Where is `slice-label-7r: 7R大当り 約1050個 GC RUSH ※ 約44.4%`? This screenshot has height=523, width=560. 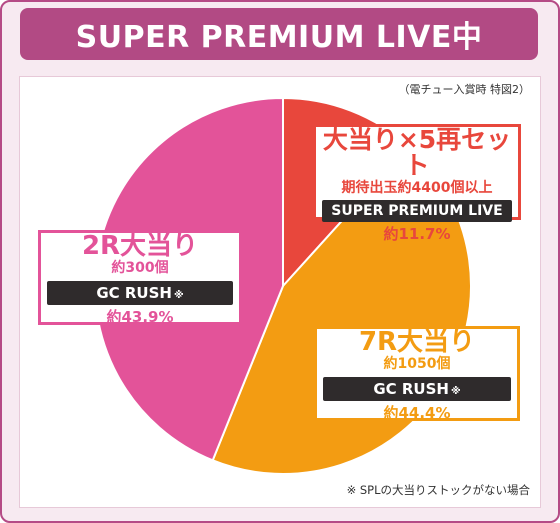
slice-label-7r: 7R大当り 約1050個 GC RUSH ※ 約44.4% is located at coordinates (417, 374).